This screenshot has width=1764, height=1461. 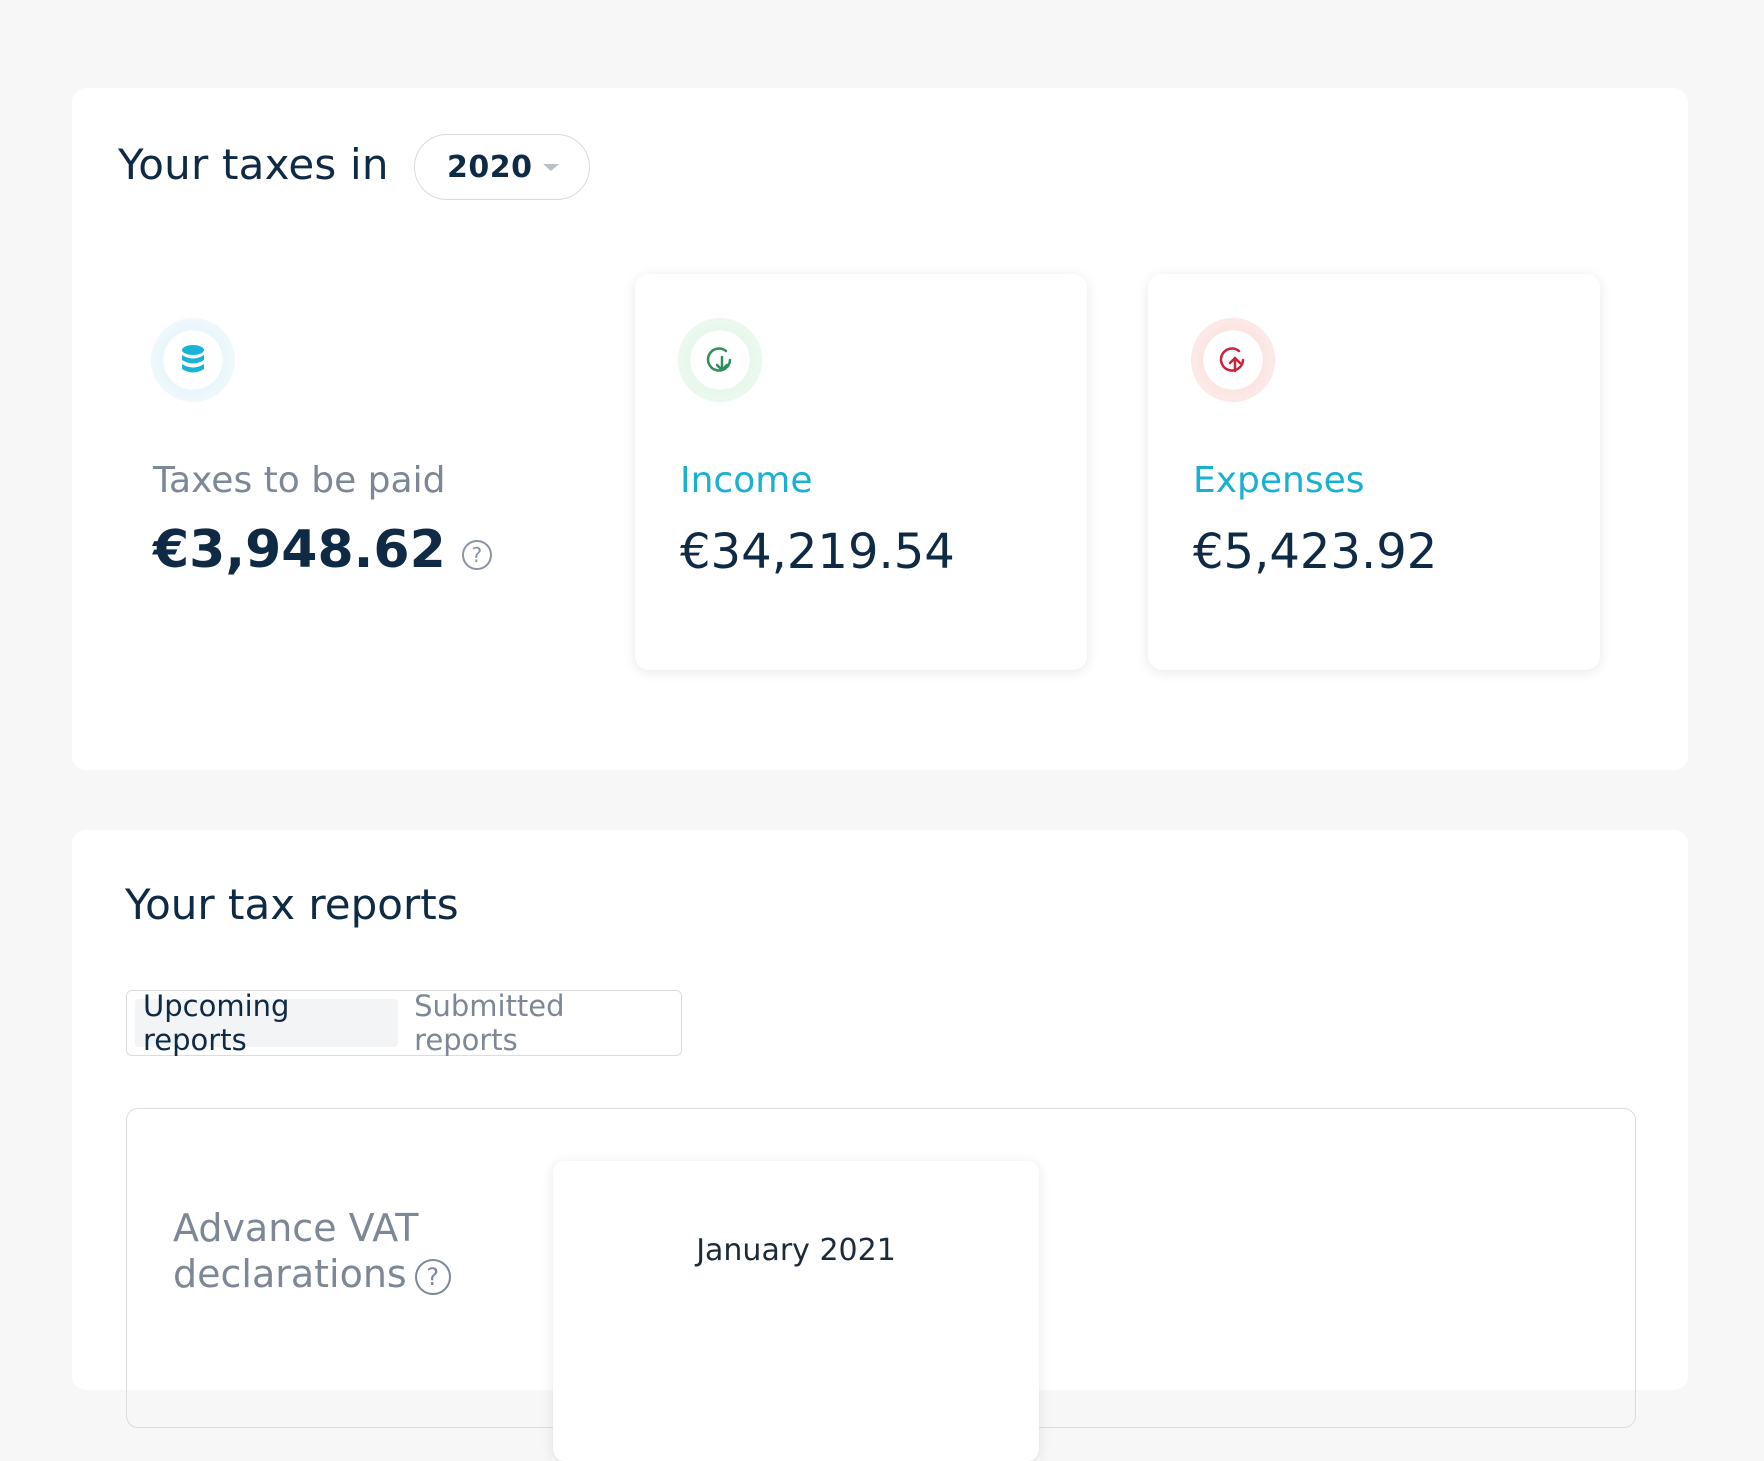 What do you see at coordinates (551, 167) in the screenshot?
I see `chevron-down-icon` at bounding box center [551, 167].